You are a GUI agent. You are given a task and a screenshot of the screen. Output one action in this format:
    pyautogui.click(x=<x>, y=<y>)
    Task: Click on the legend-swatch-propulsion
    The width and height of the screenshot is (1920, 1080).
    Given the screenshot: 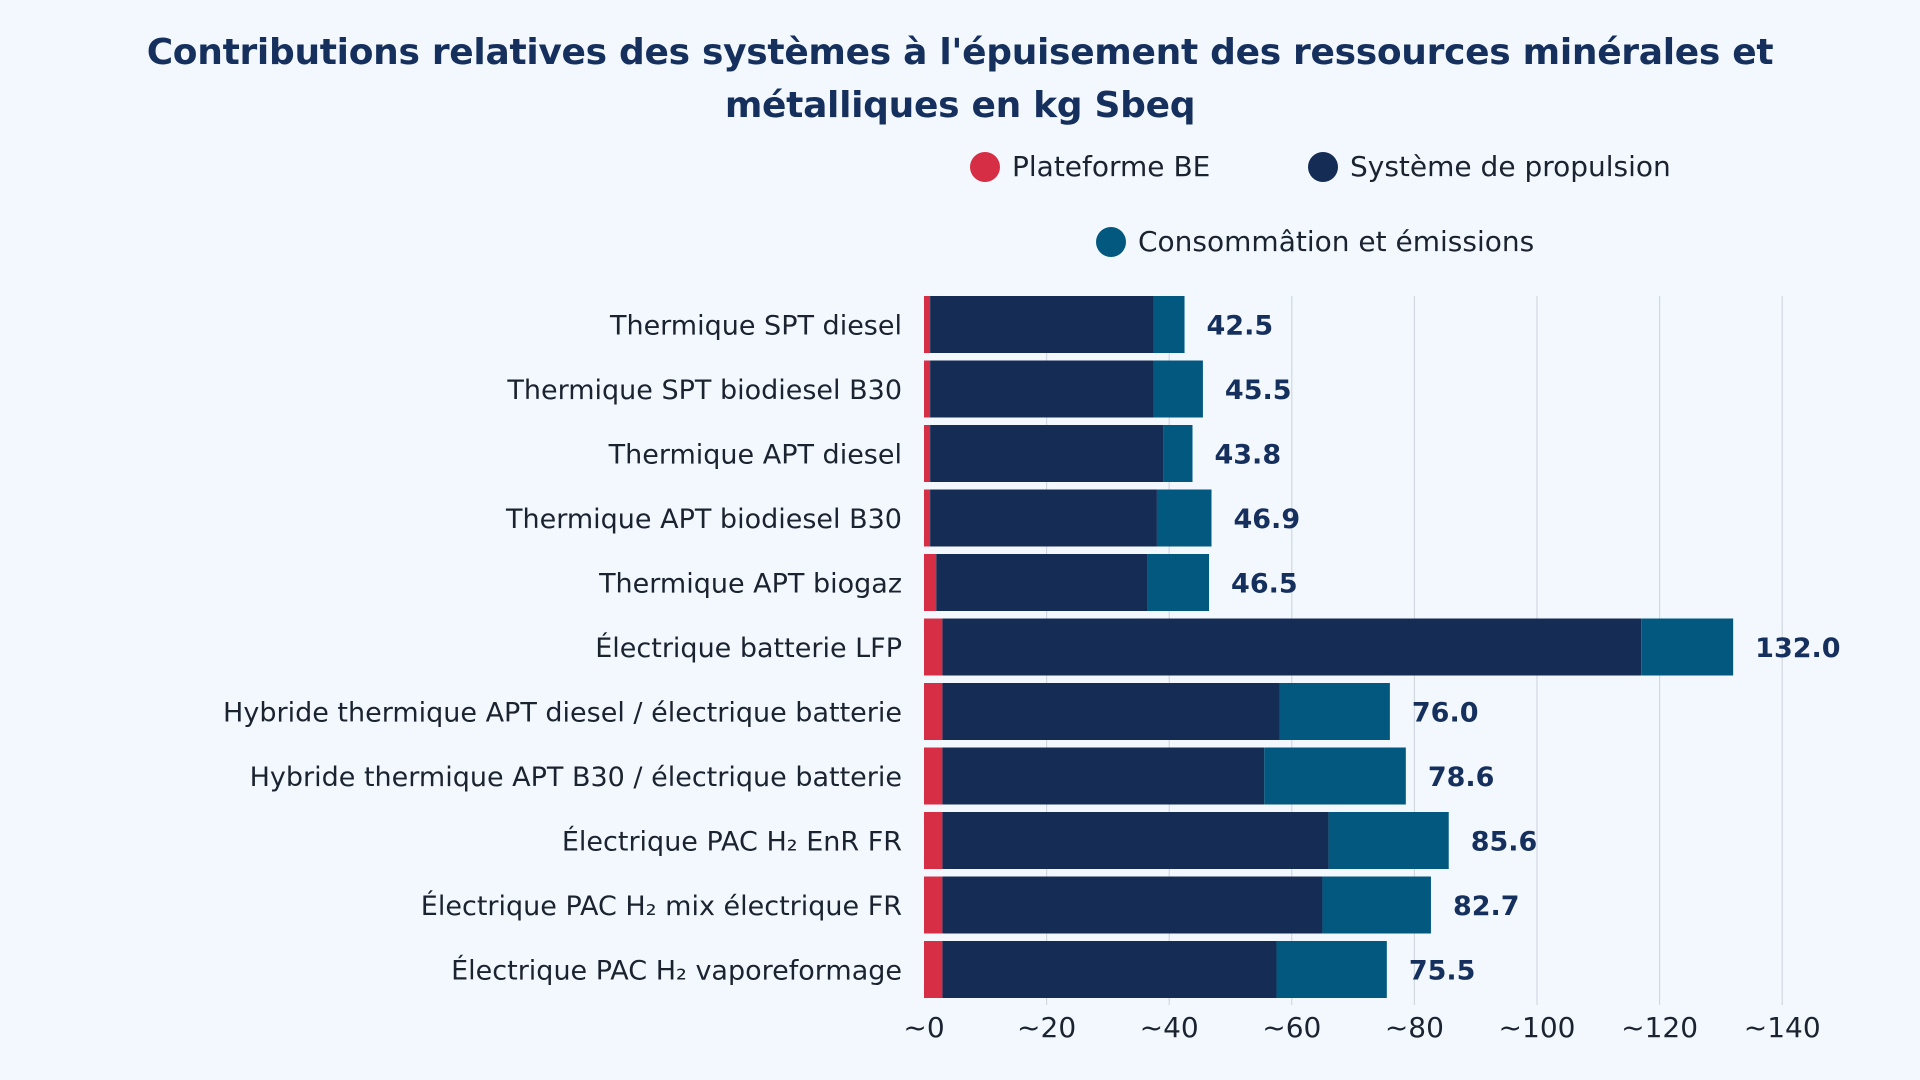 What is the action you would take?
    pyautogui.click(x=1323, y=166)
    